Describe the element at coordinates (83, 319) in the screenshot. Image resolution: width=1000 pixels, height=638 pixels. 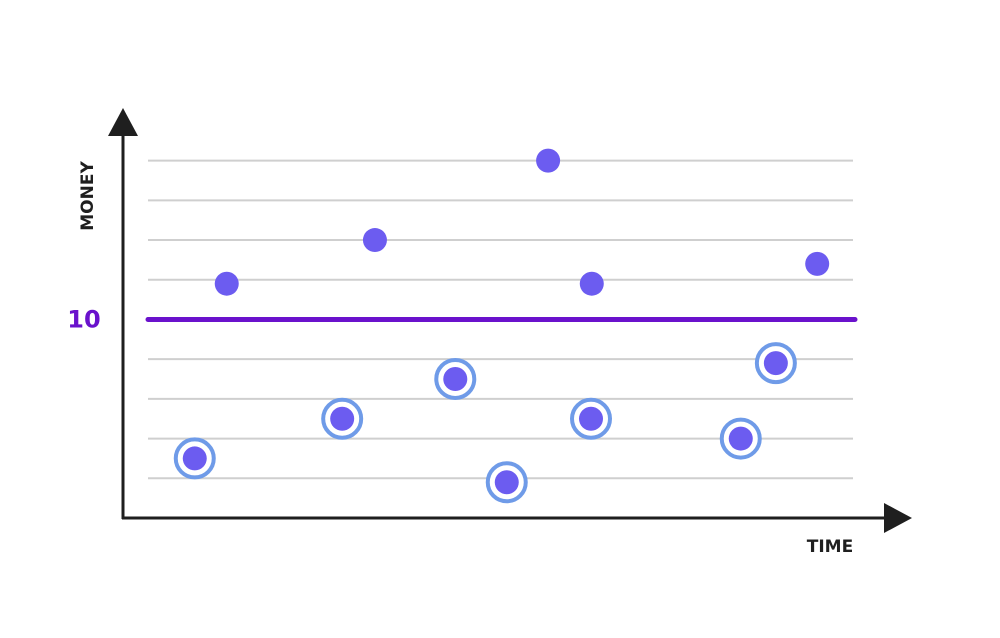
I see `y-tick-label: 10` at that location.